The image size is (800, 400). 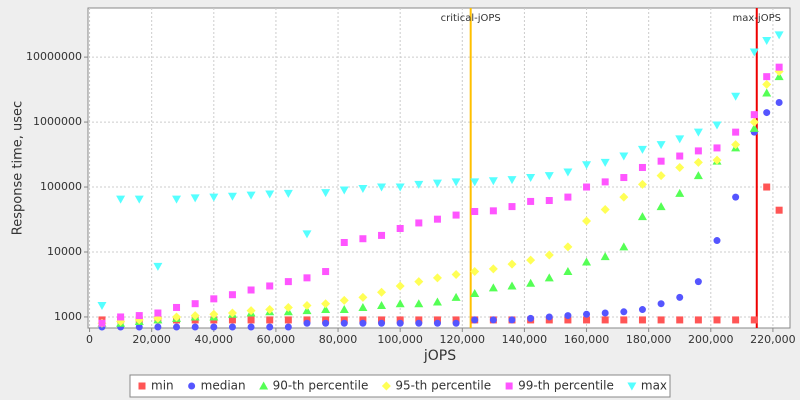 What do you see at coordinates (223, 386) in the screenshot?
I see `legend-label: median` at bounding box center [223, 386].